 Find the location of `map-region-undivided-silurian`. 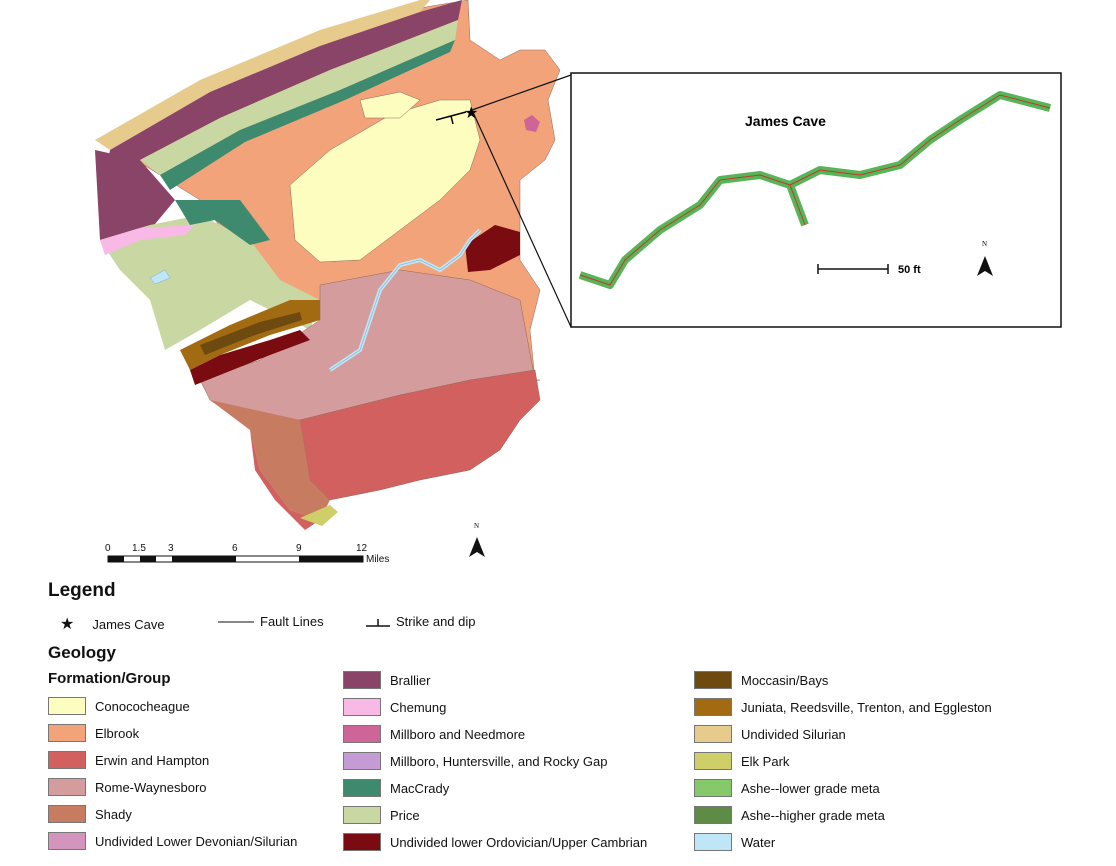

map-region-undivided-silurian is located at coordinates (262, 75).